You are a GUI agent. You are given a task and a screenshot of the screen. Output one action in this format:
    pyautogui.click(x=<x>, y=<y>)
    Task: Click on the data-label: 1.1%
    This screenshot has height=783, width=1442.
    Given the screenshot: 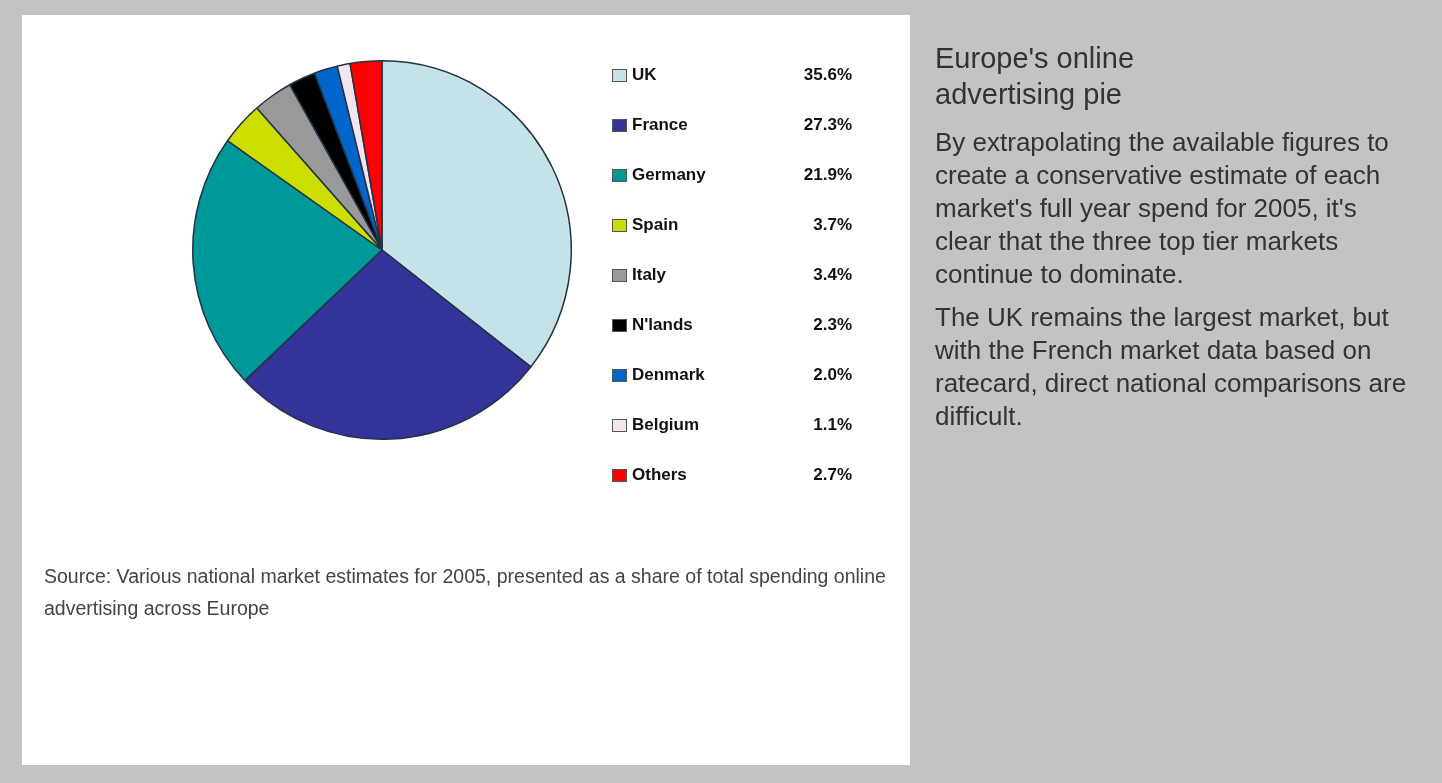 What is the action you would take?
    pyautogui.click(x=832, y=425)
    